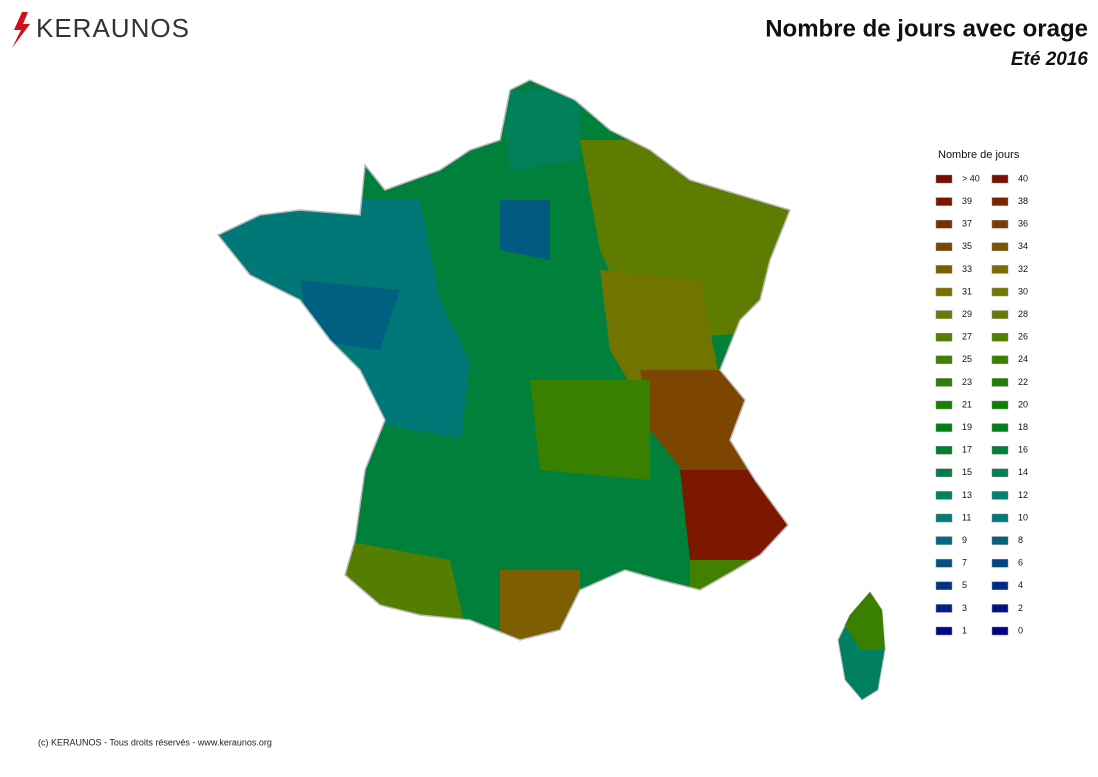  I want to click on legend-label: 10, so click(1023, 517).